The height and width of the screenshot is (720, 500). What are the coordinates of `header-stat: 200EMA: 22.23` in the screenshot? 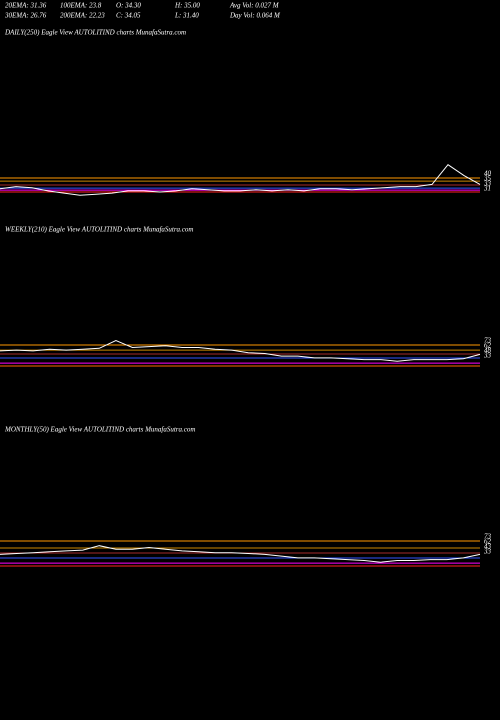 It's located at (82, 16).